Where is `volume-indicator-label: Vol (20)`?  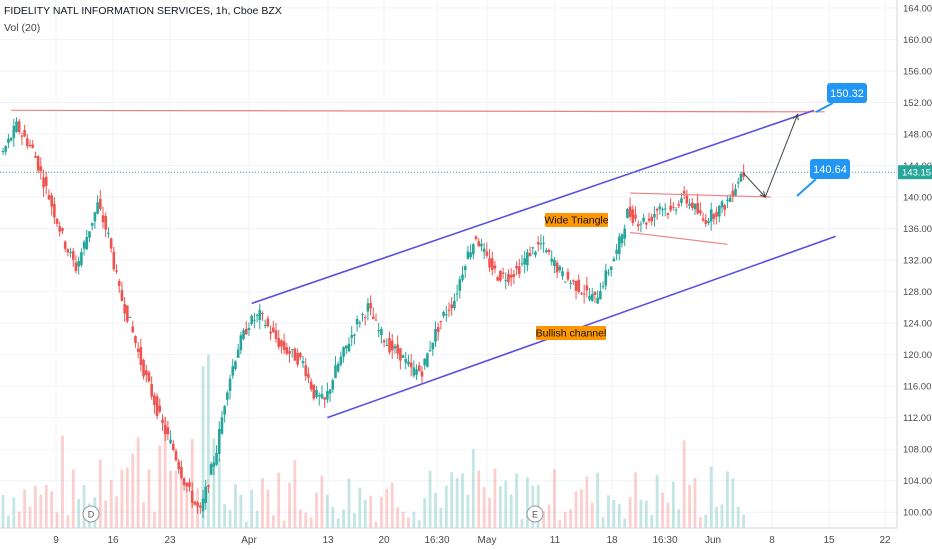
volume-indicator-label: Vol (20) is located at coordinates (22, 28).